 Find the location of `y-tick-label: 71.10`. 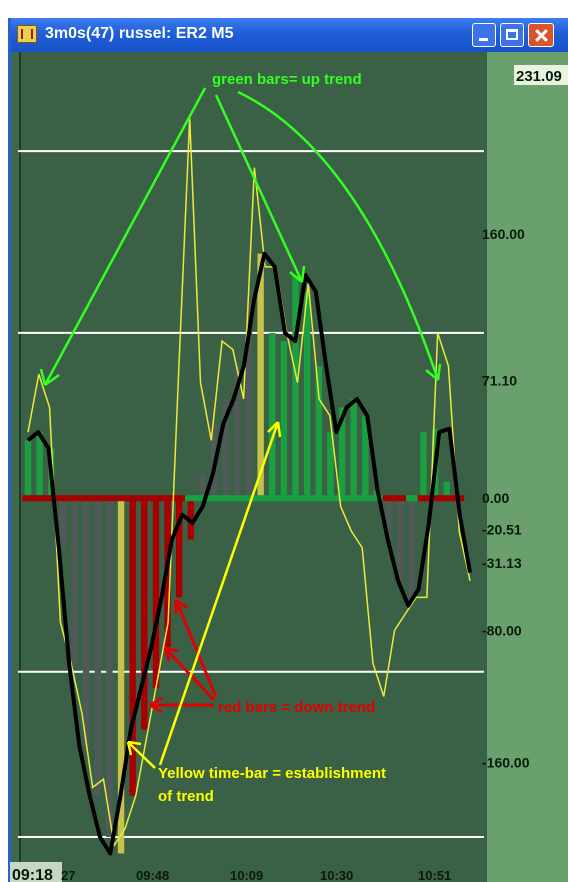

y-tick-label: 71.10 is located at coordinates (499, 381).